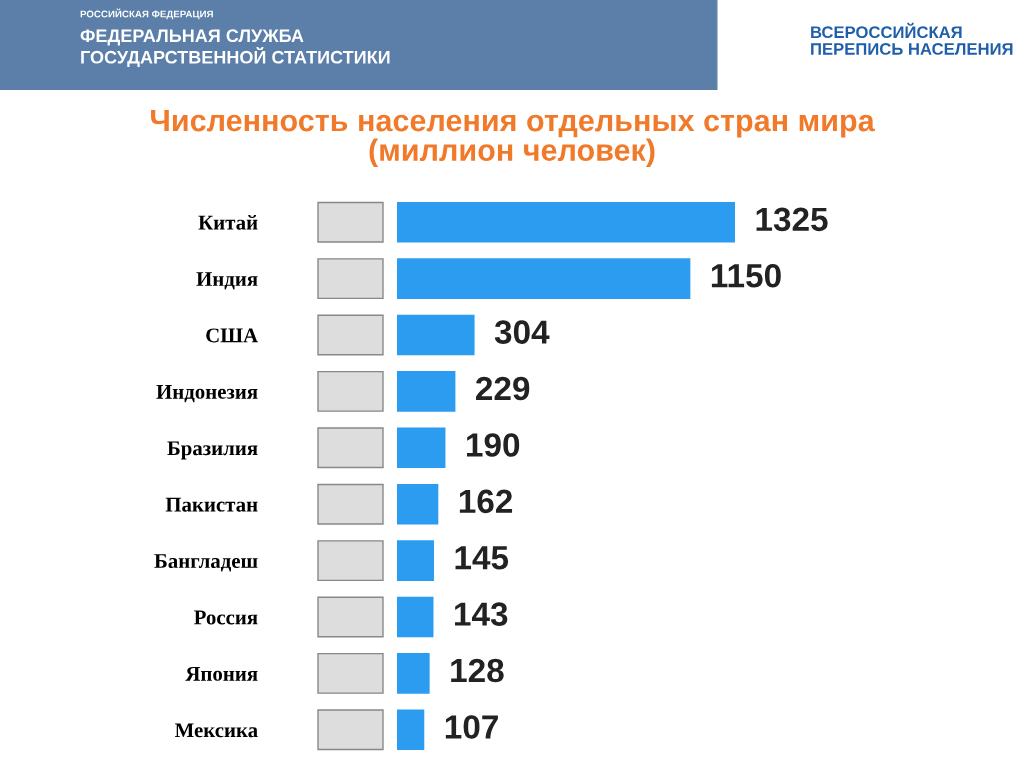 This screenshot has height=768, width=1024. I want to click on data-label: 229, so click(503, 388).